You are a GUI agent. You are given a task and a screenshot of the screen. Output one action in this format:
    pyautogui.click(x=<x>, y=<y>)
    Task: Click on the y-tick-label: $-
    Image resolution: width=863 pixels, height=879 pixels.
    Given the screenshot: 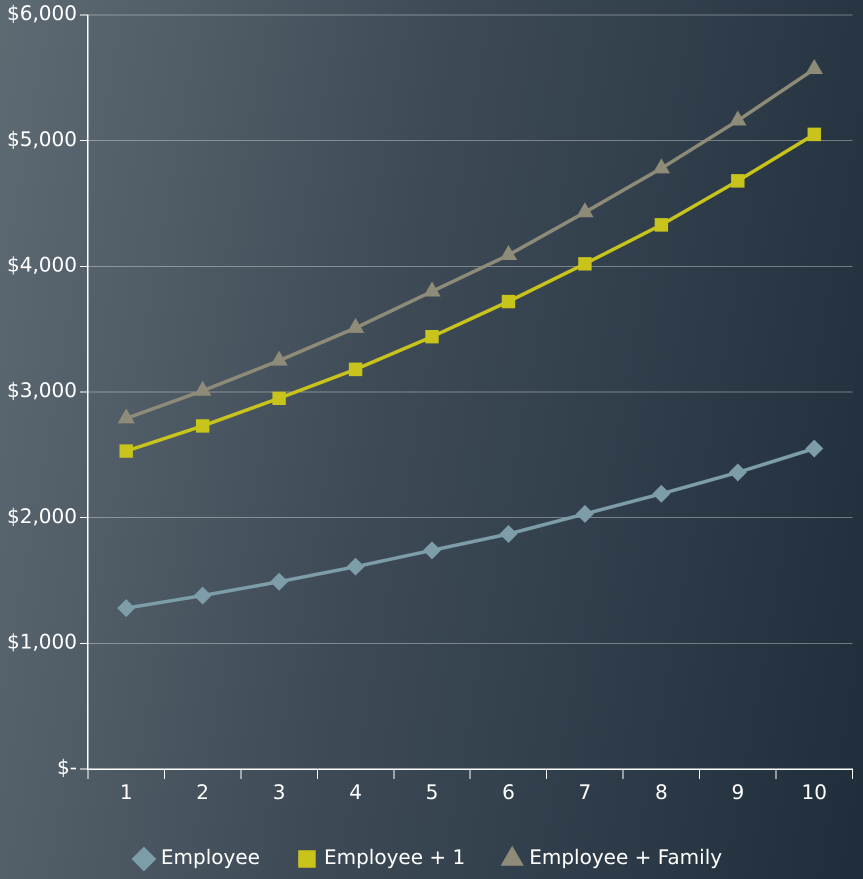 What is the action you would take?
    pyautogui.click(x=67, y=767)
    